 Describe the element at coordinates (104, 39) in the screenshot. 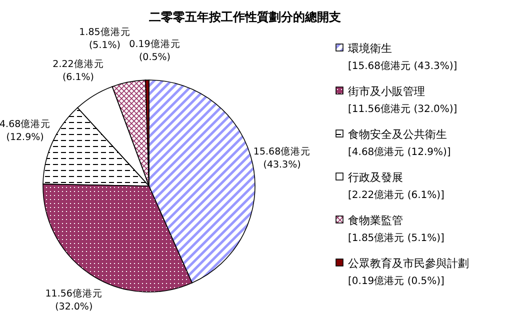

I see `data-label: 1.85億港元 (5.1%)` at that location.